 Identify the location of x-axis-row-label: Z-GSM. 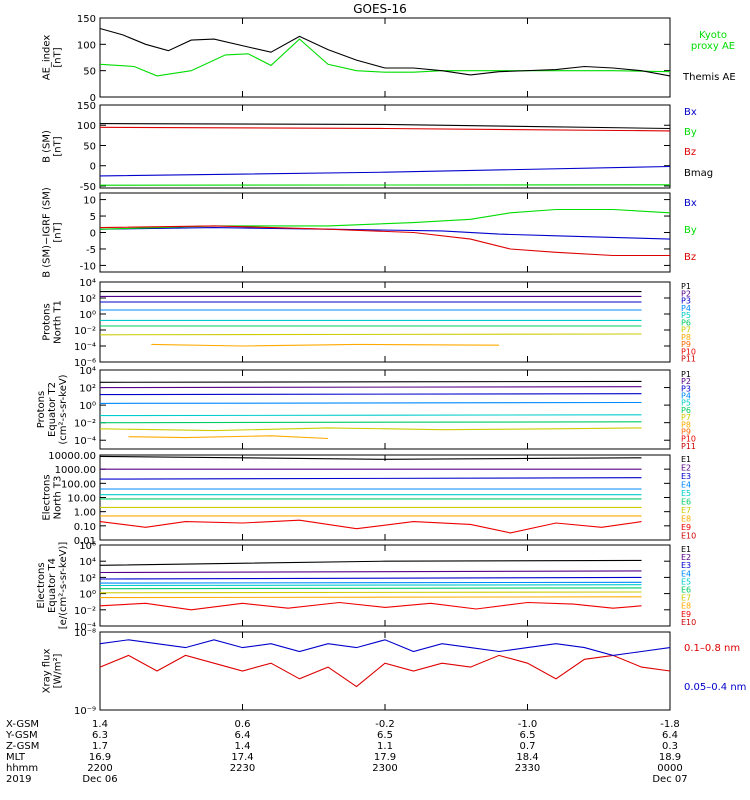
(22, 746).